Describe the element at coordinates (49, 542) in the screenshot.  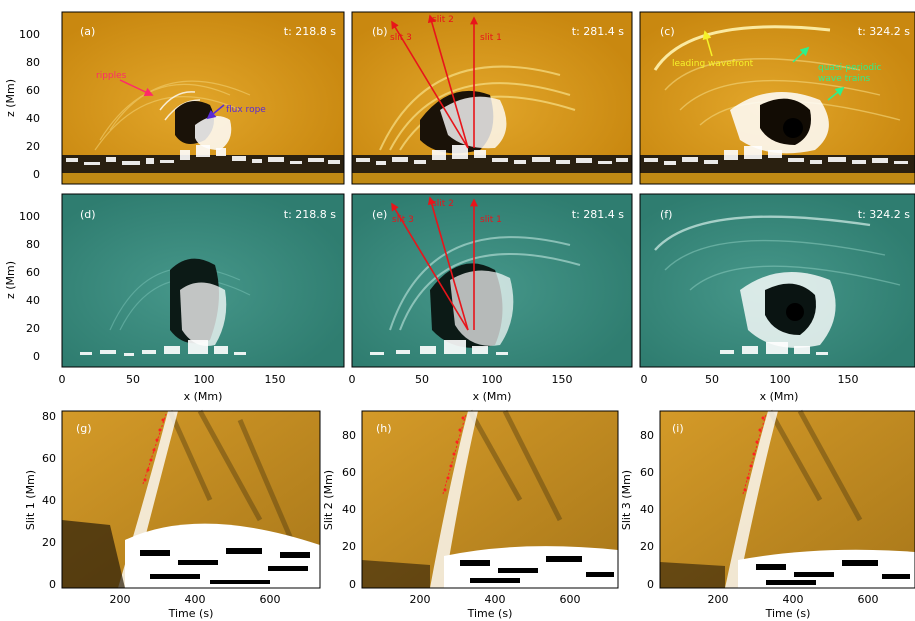
I see `ytick-g-20: 20` at that location.